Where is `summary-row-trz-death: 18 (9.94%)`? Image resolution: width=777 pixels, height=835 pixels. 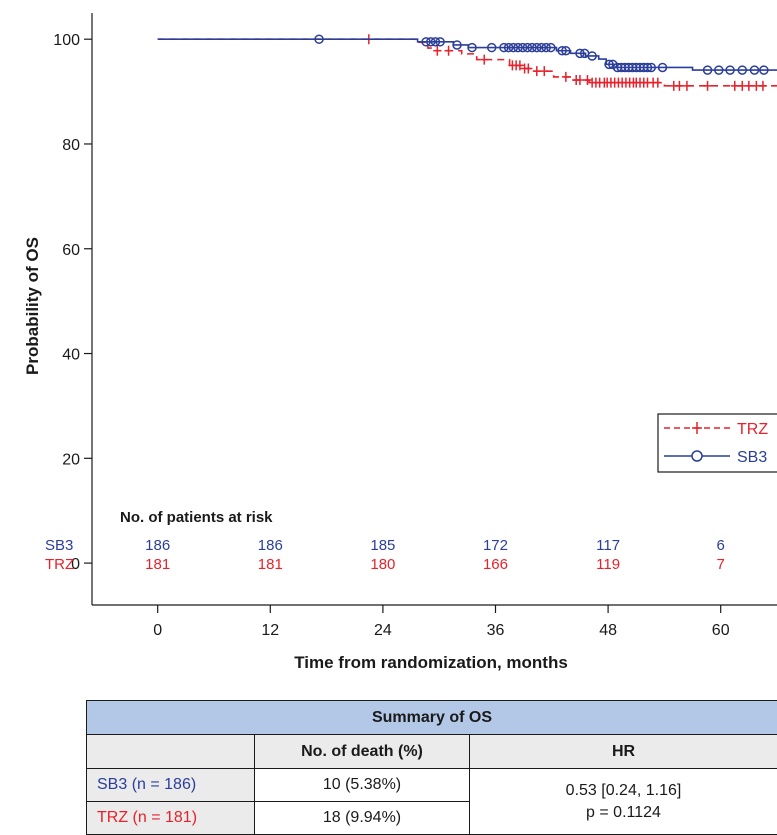
summary-row-trz-death: 18 (9.94%) is located at coordinates (362, 818).